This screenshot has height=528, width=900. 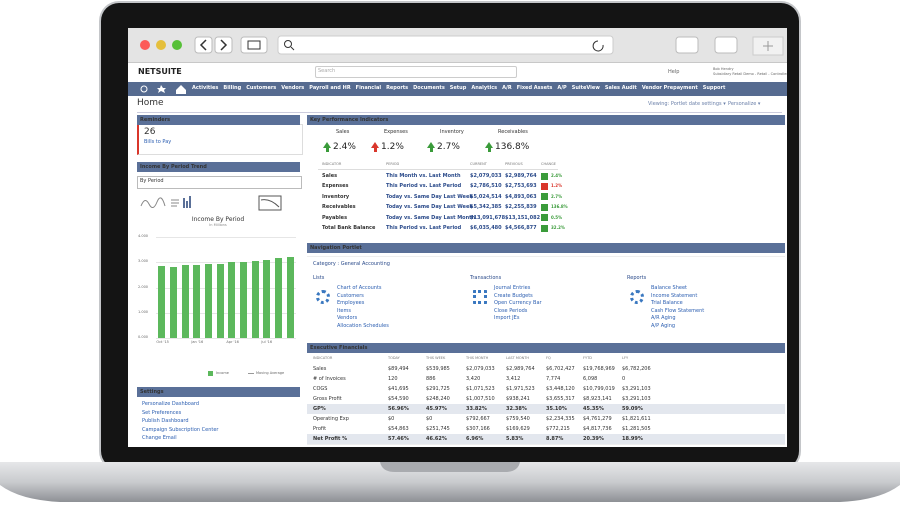 What do you see at coordinates (431, 379) in the screenshot?
I see `cell: 886` at bounding box center [431, 379].